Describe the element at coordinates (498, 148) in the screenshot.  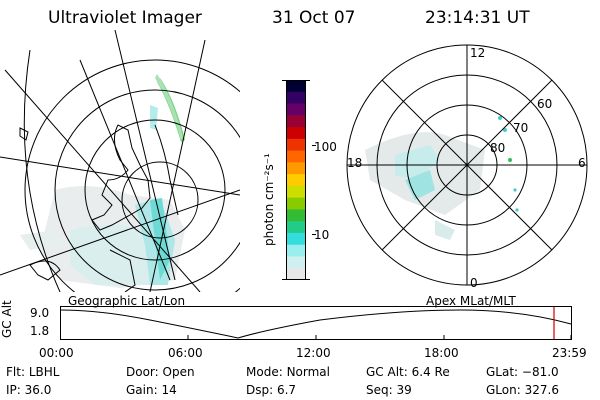
I see `mlat-label-80: 80` at that location.